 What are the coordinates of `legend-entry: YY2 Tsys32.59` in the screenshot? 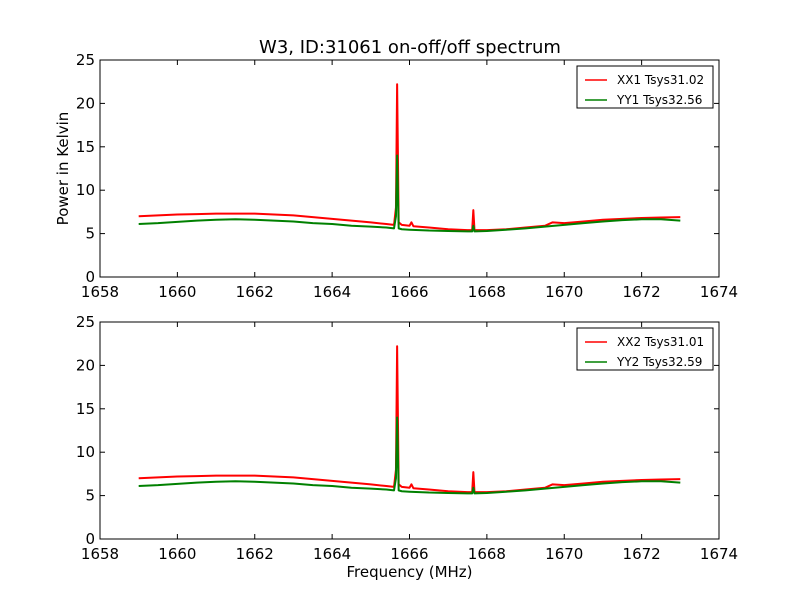 It's located at (659, 362).